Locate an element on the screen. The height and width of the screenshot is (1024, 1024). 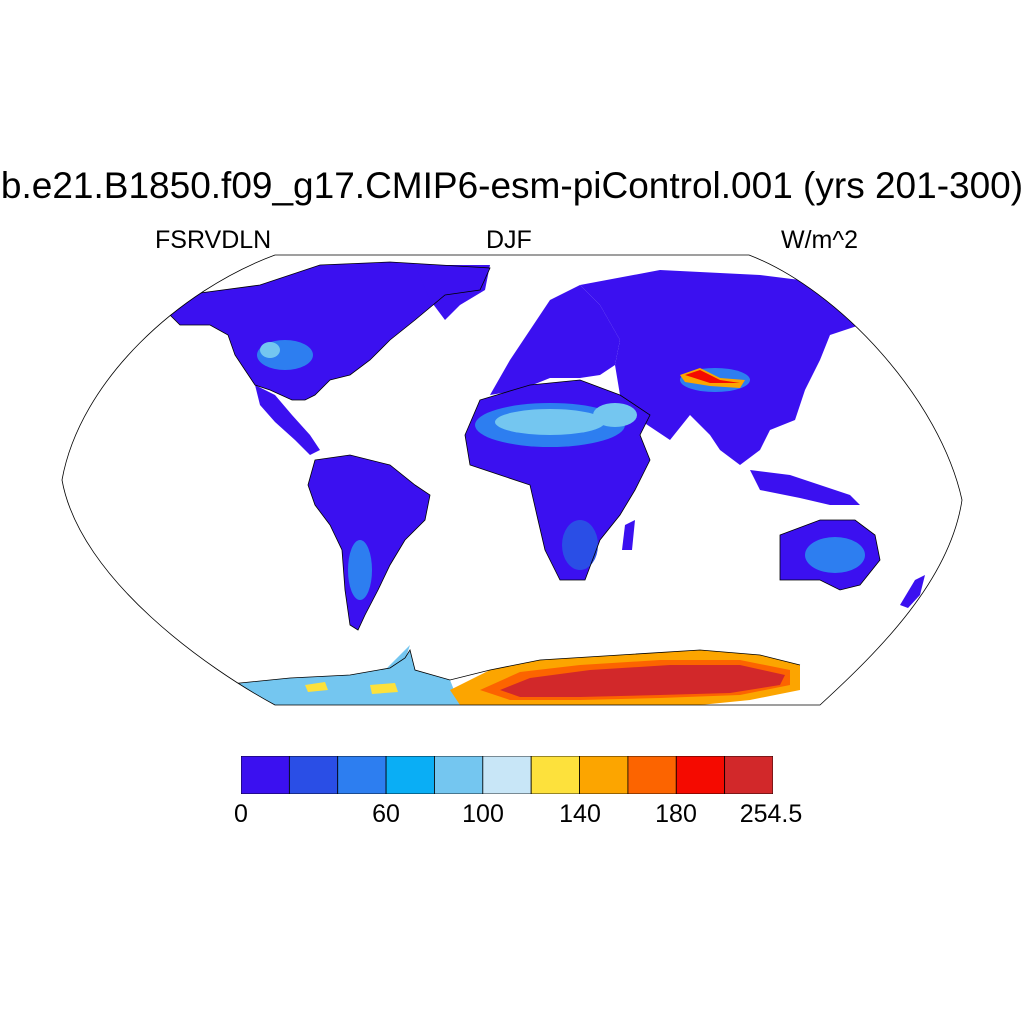
colorbar-label-254-5: 254.5 is located at coordinates (771, 814).